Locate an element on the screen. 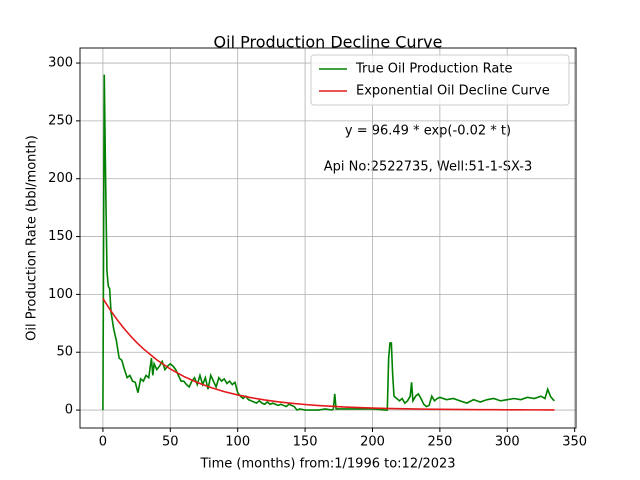  y-tick-label: 50 is located at coordinates (64, 352).